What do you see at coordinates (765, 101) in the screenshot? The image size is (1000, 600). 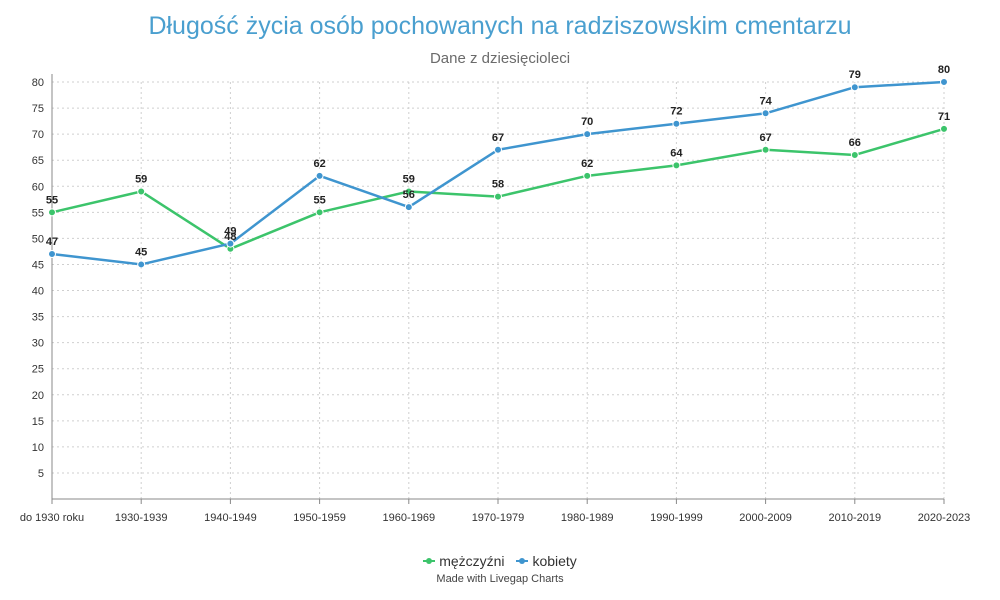 I see `data-label-women: 74` at bounding box center [765, 101].